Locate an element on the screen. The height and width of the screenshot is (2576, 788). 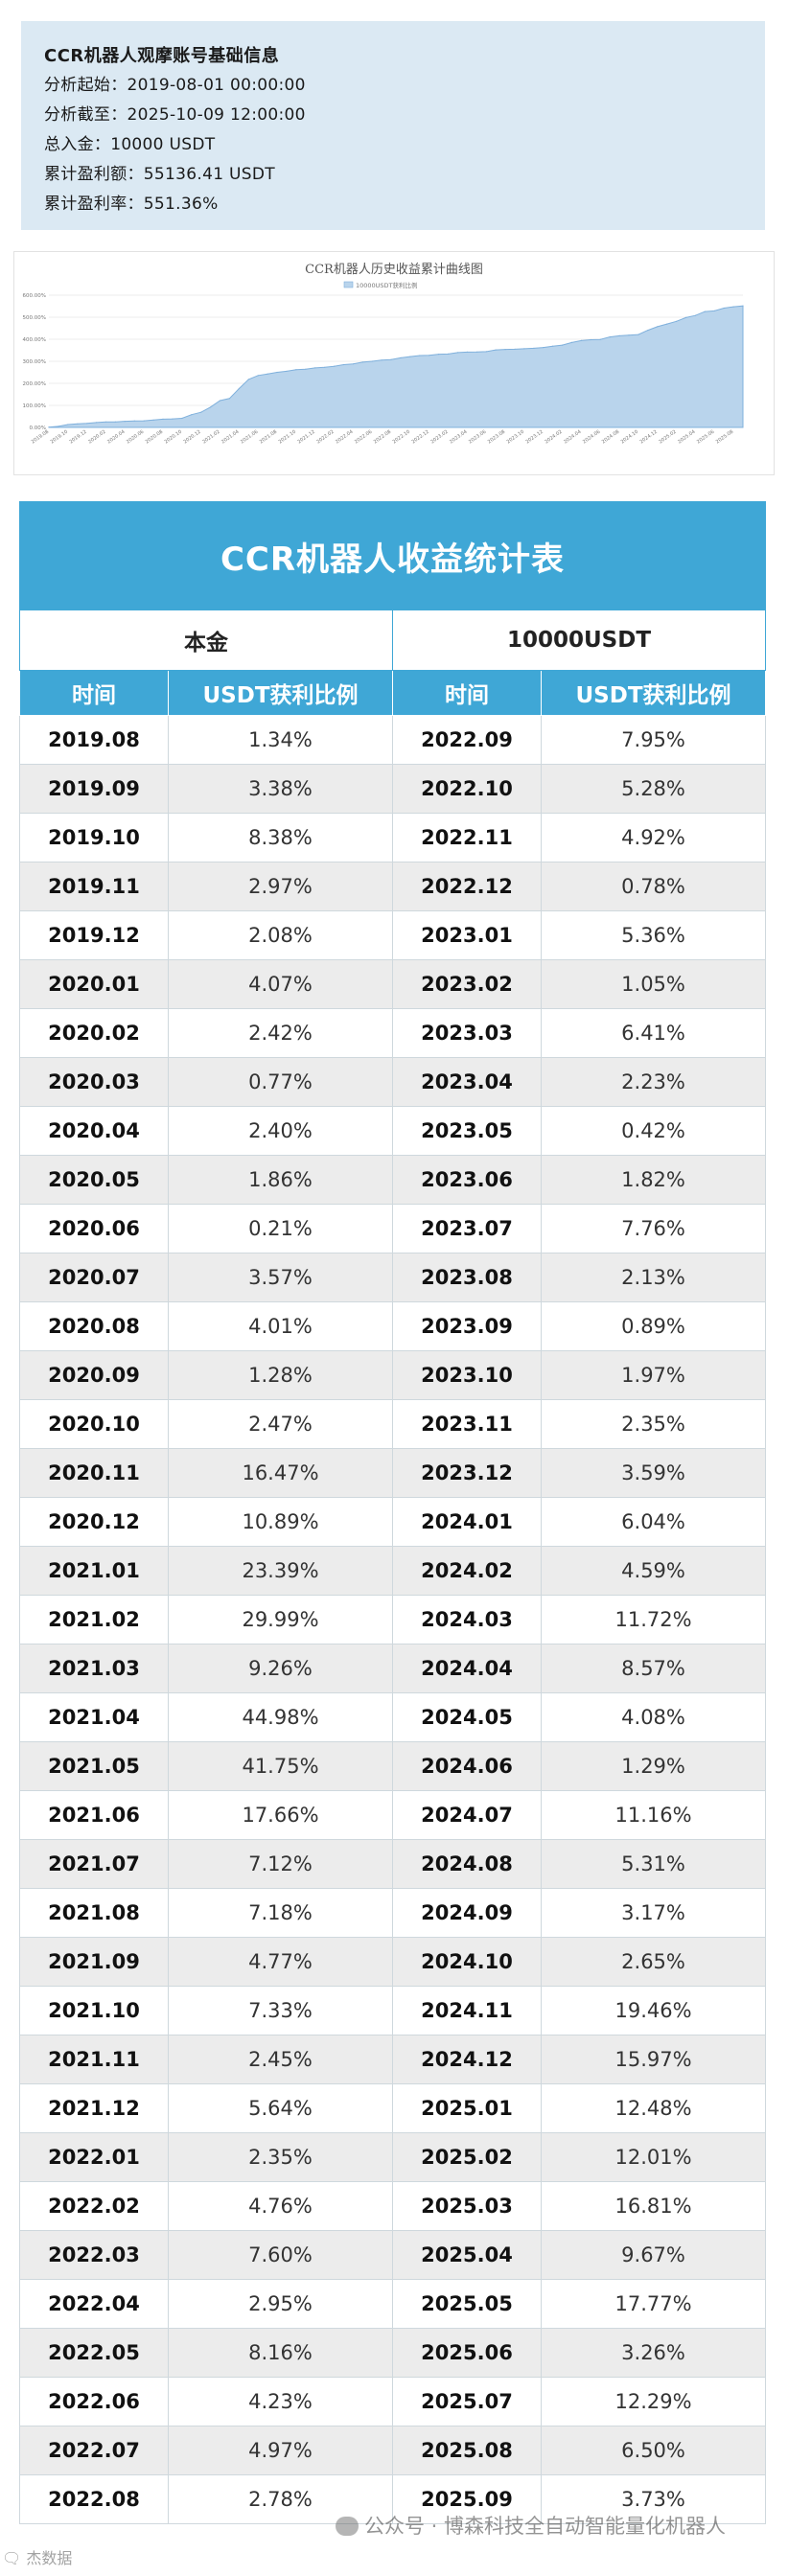
row-time-left: 2022.08 is located at coordinates (94, 2499).